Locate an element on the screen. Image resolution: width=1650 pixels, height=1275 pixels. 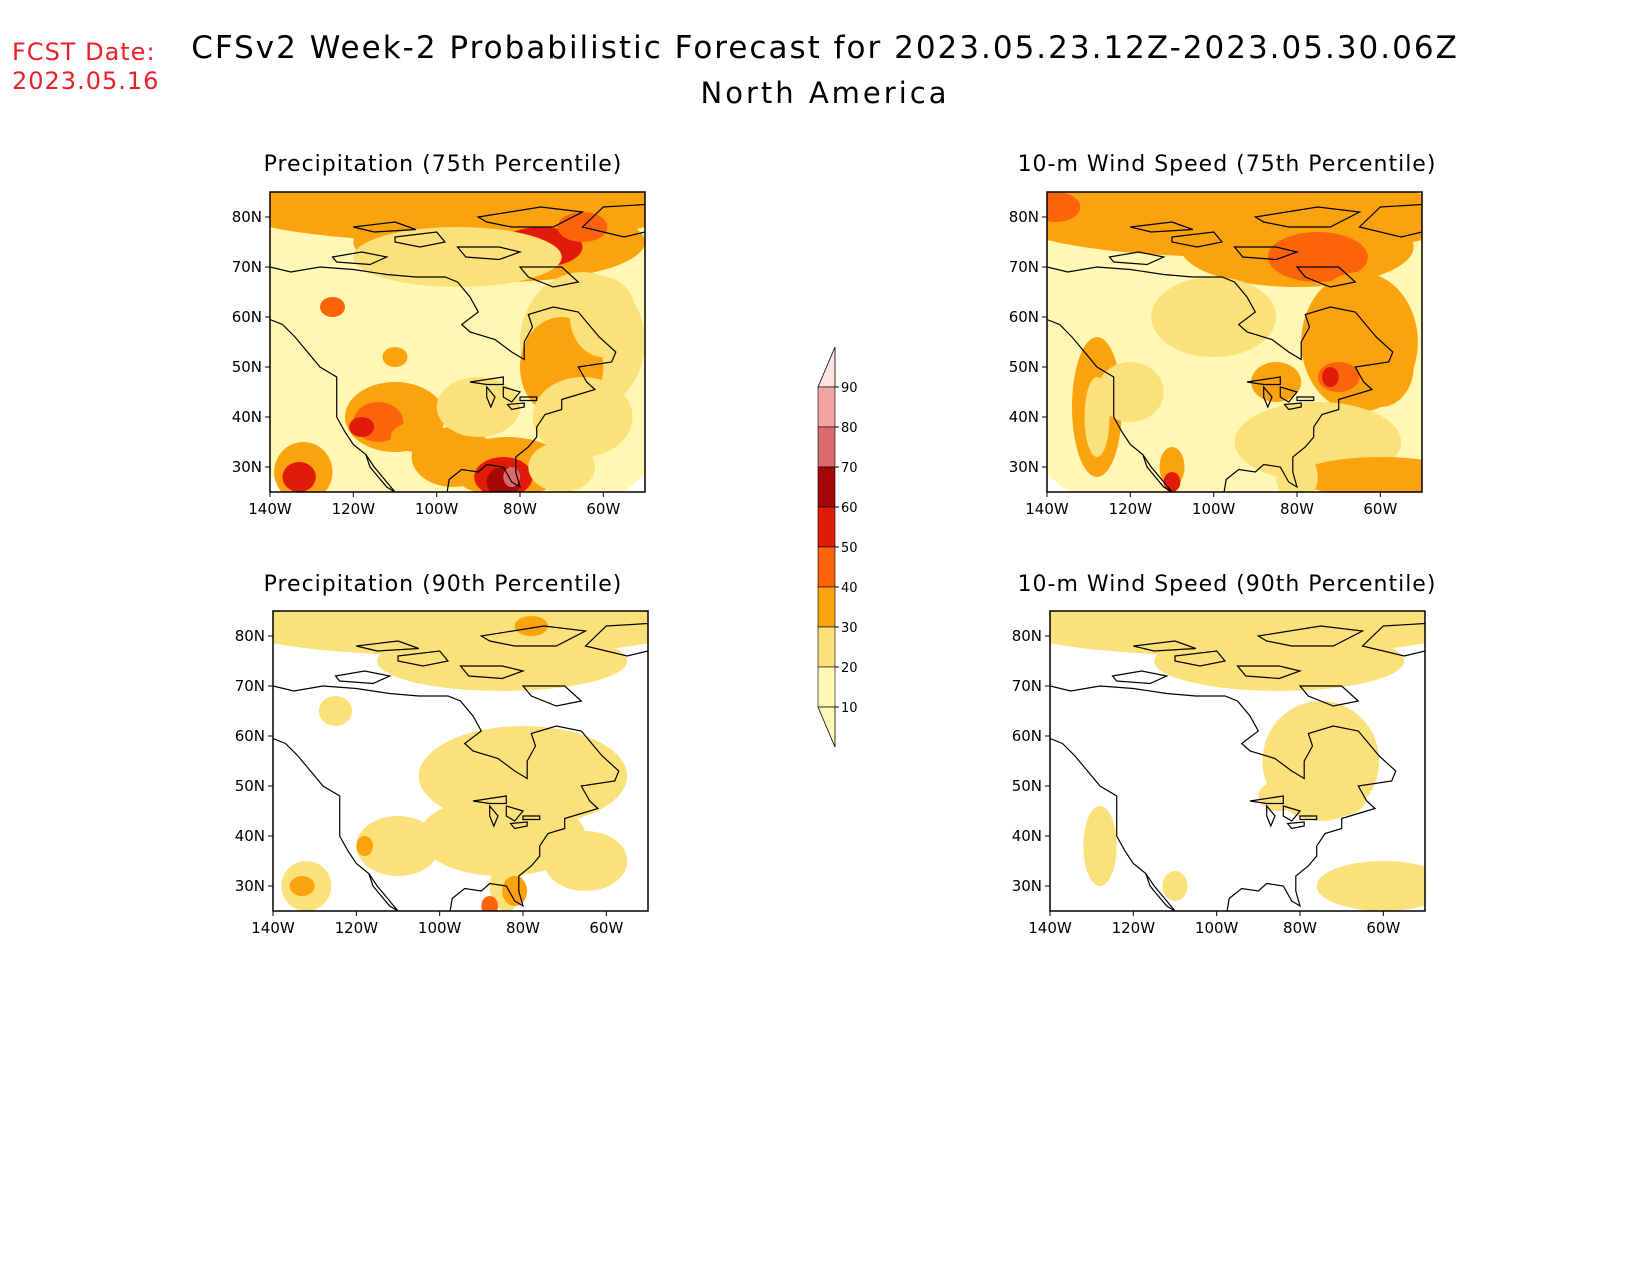
colorbar-level-label: 50 is located at coordinates (849, 548).